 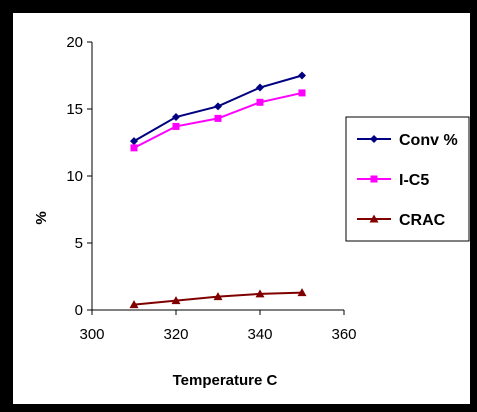 What do you see at coordinates (414, 180) in the screenshot?
I see `legend-entry: I-C5` at bounding box center [414, 180].